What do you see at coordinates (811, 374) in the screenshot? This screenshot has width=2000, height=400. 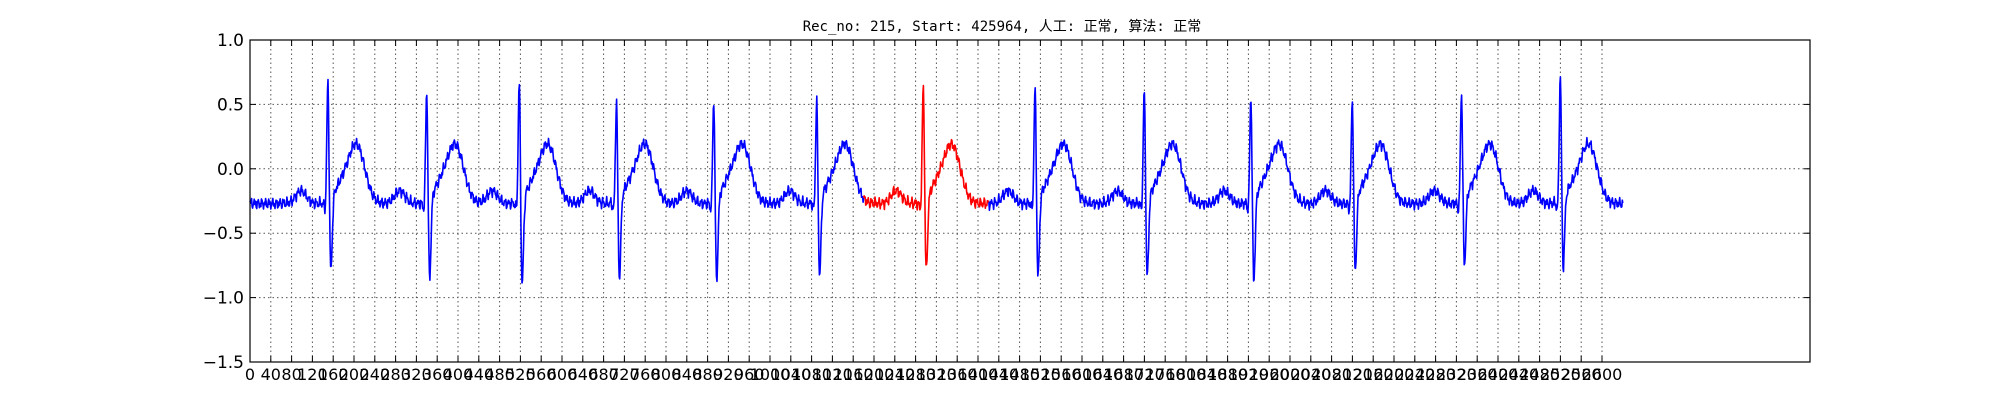 I see `x-tick-label: 1080` at bounding box center [811, 374].